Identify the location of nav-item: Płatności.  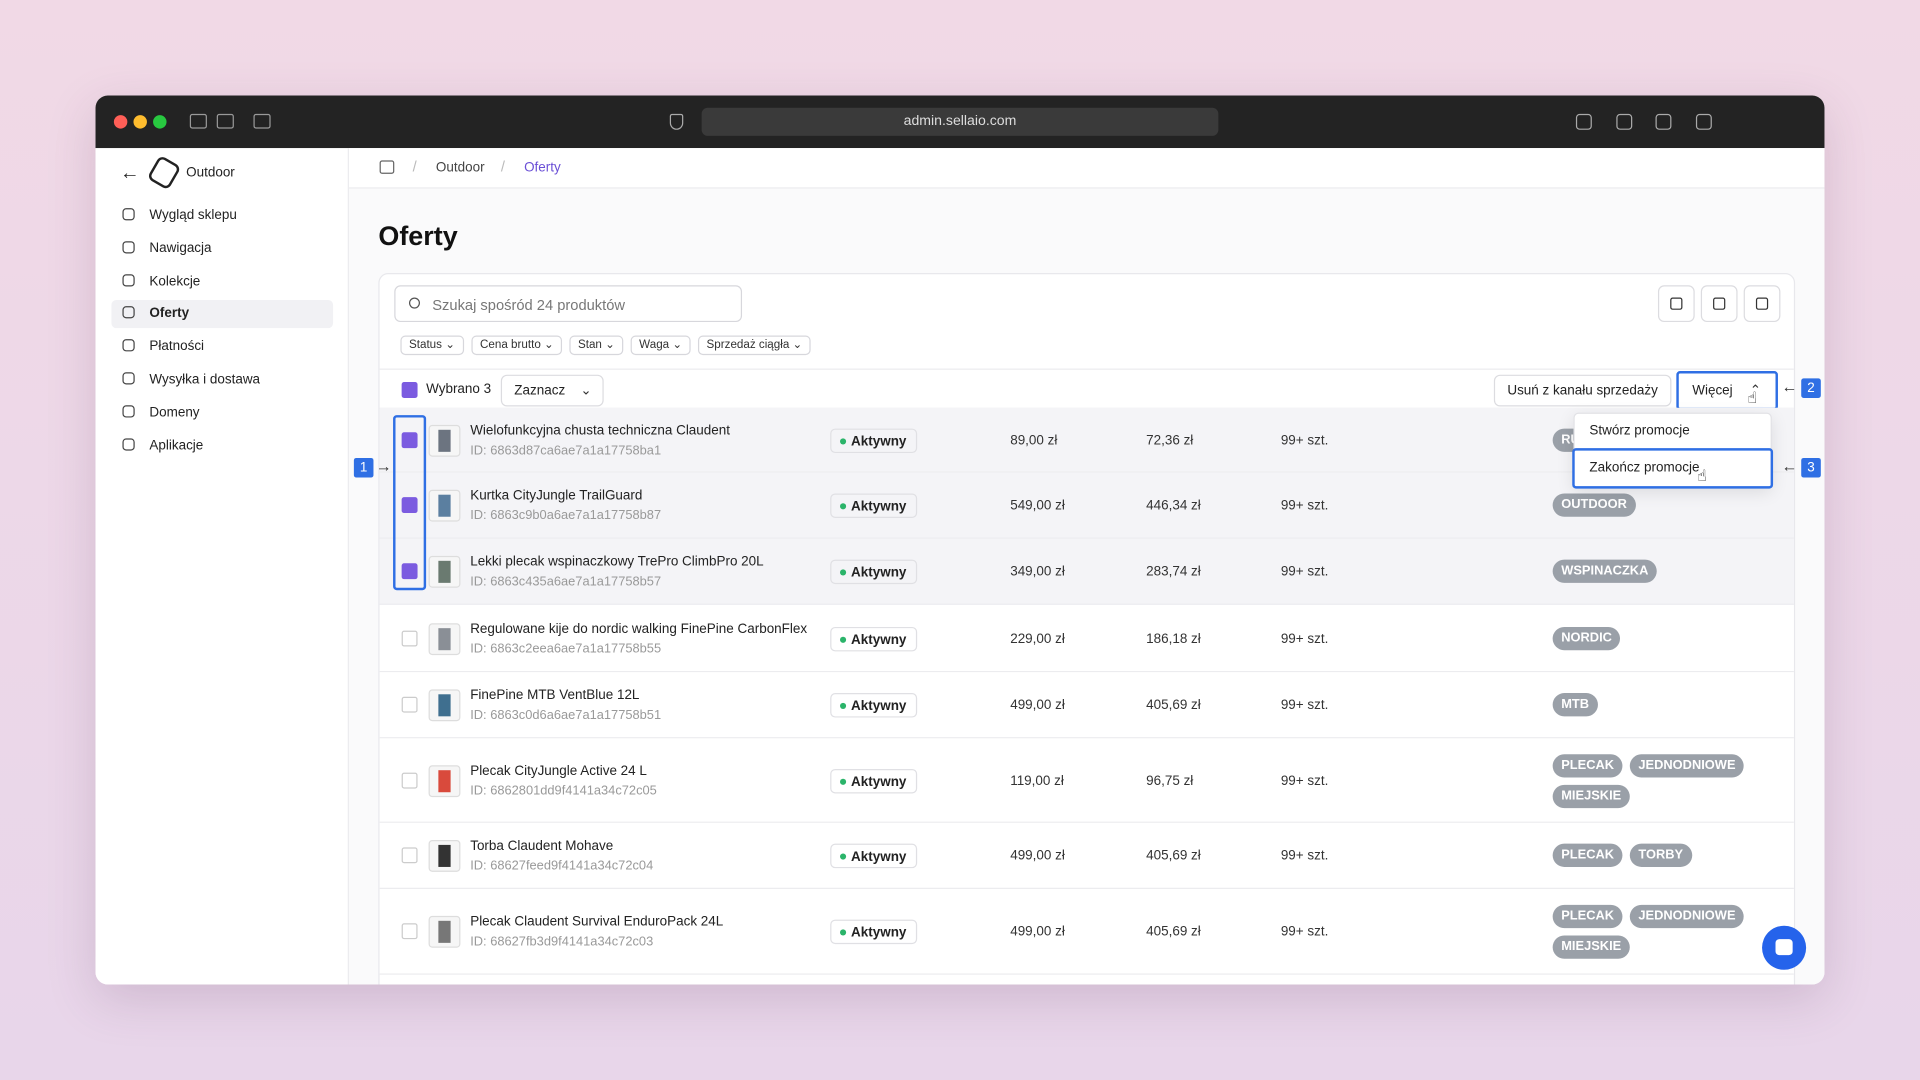
(222, 347).